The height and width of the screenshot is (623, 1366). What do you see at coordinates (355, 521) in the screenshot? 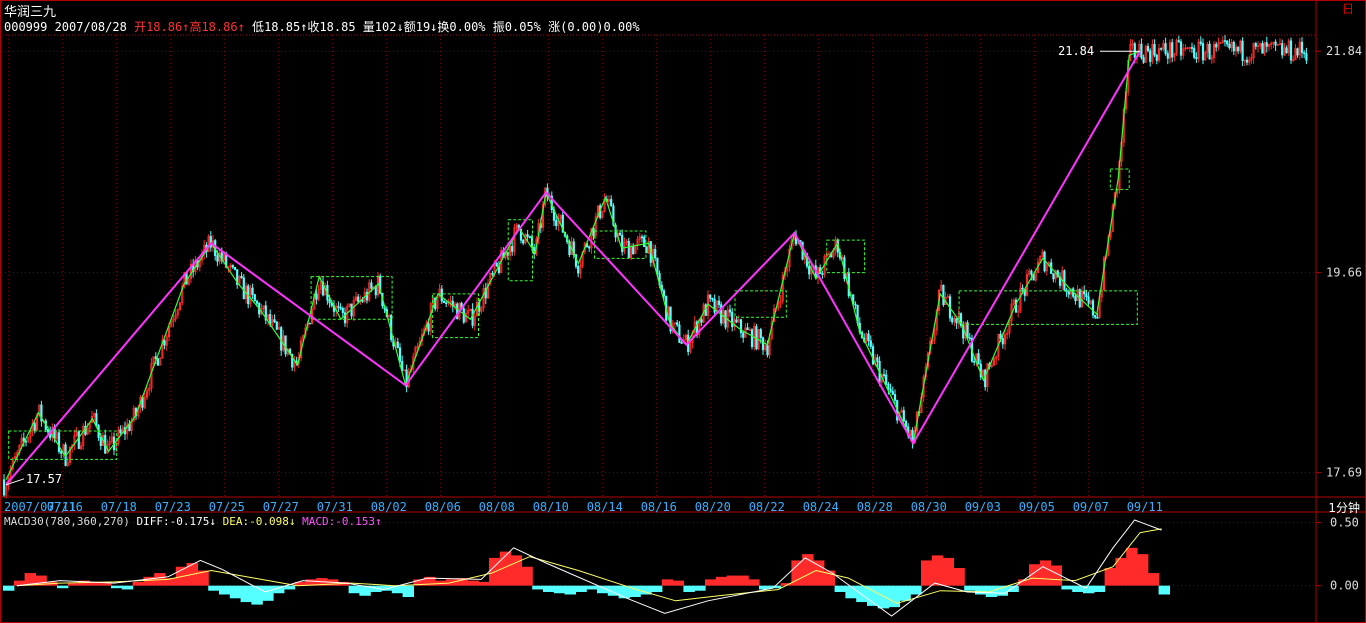
I see `macd-value: -0.153` at bounding box center [355, 521].